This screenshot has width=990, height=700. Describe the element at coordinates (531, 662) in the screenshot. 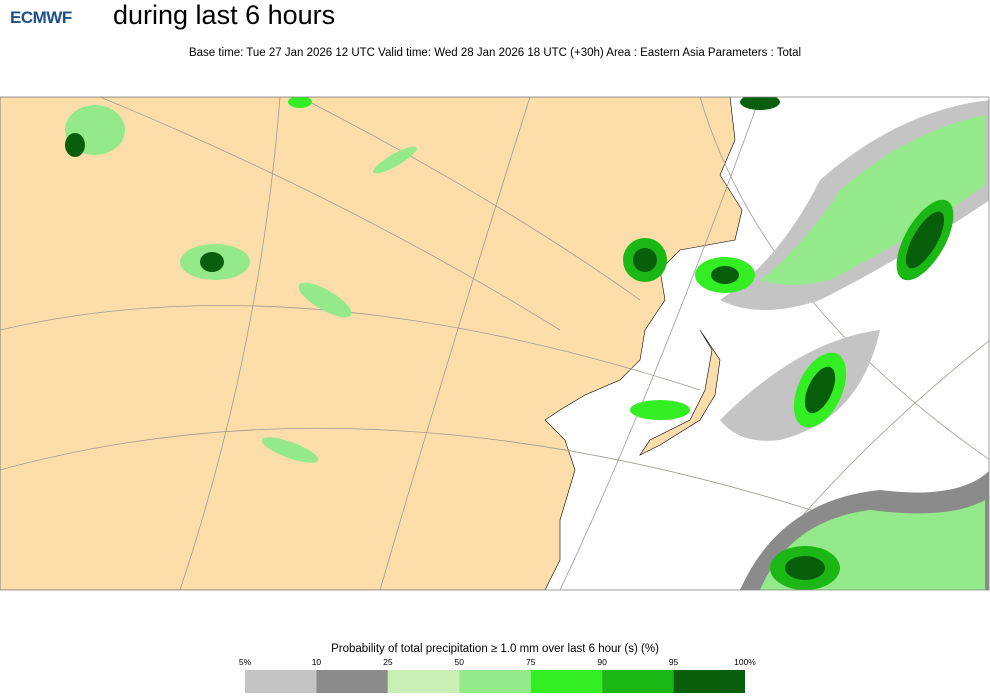

I see `legend-label: 75` at that location.